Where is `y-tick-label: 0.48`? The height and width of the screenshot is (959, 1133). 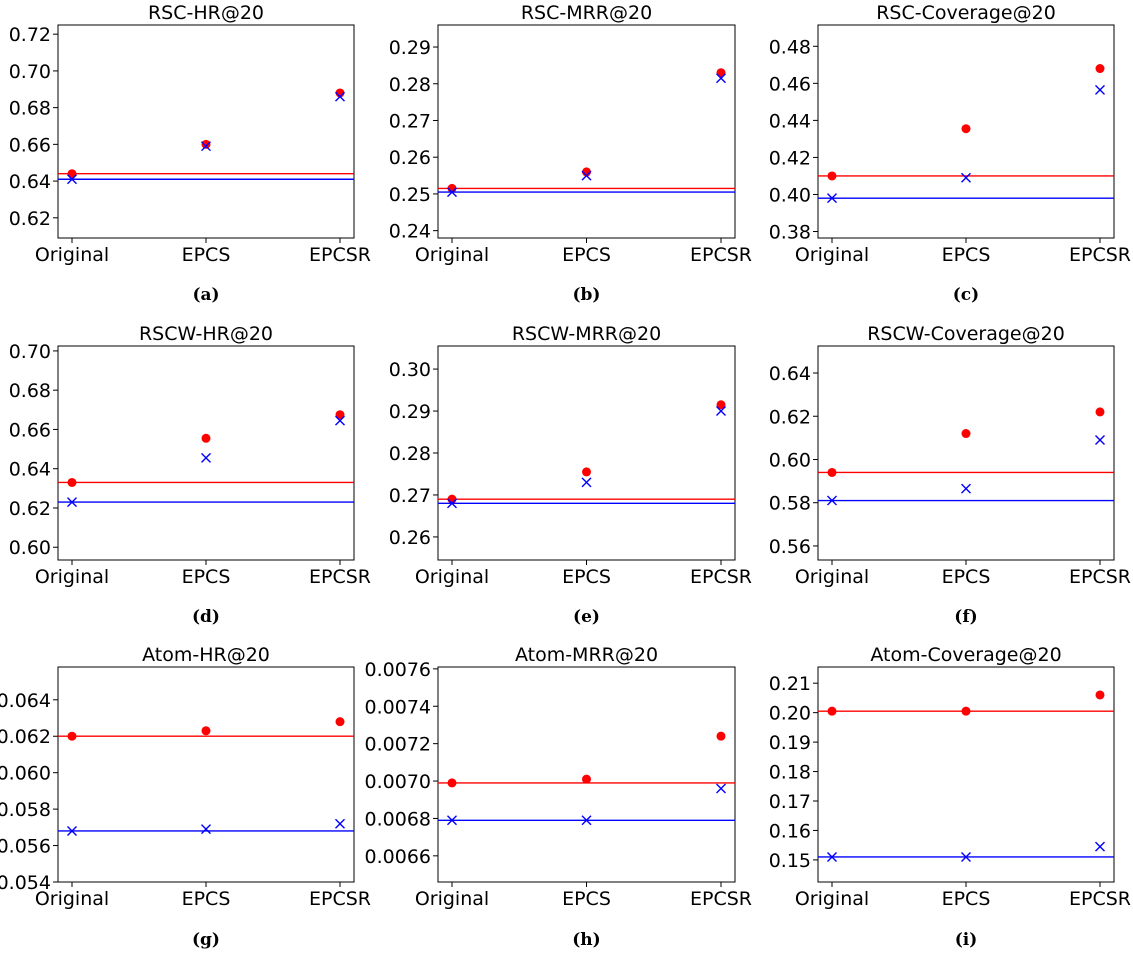
y-tick-label: 0.48 is located at coordinates (790, 47).